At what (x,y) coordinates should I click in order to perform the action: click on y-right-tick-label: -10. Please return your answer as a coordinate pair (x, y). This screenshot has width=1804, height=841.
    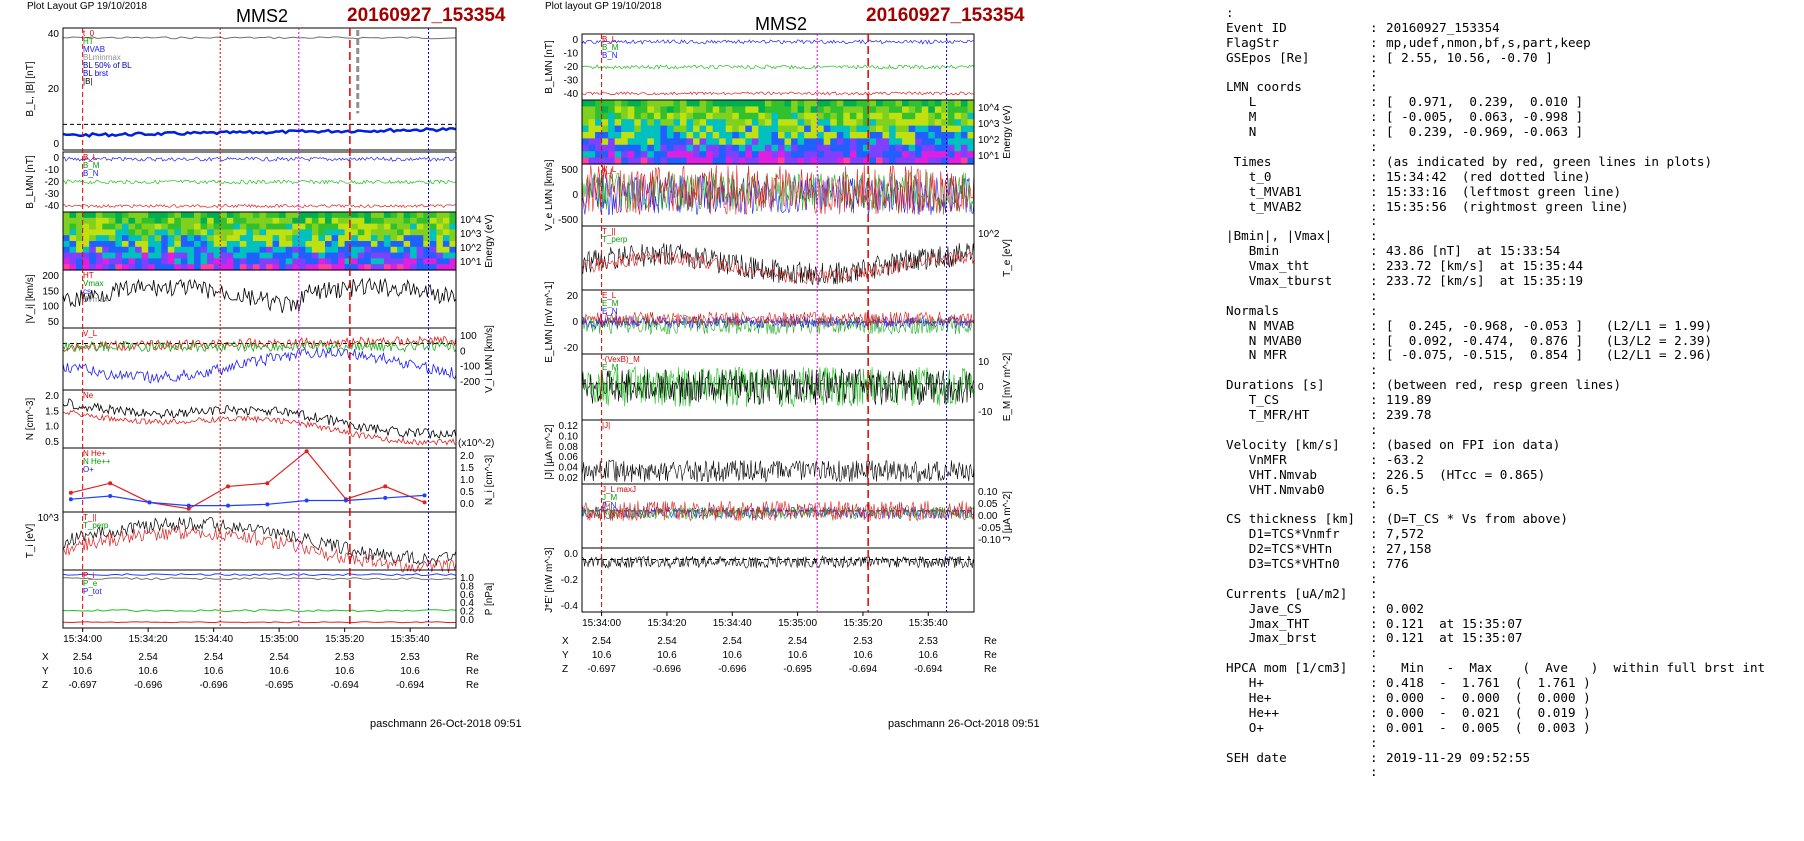
    Looking at the image, I should click on (985, 412).